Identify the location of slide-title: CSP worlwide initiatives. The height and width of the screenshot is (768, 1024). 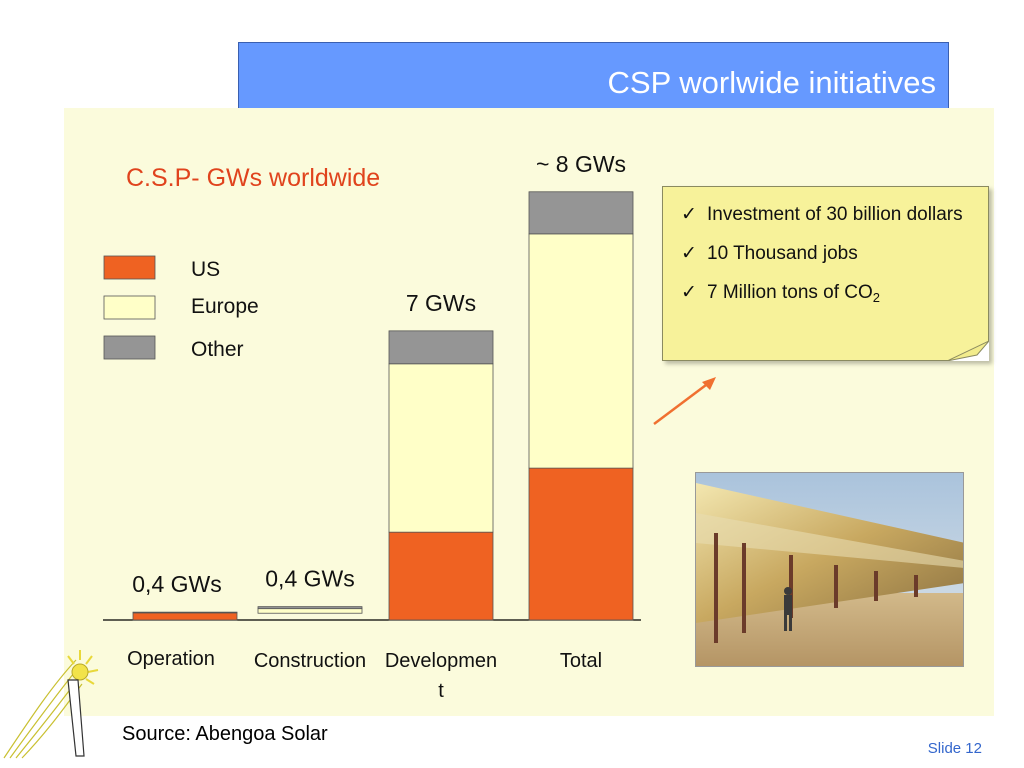
(772, 82).